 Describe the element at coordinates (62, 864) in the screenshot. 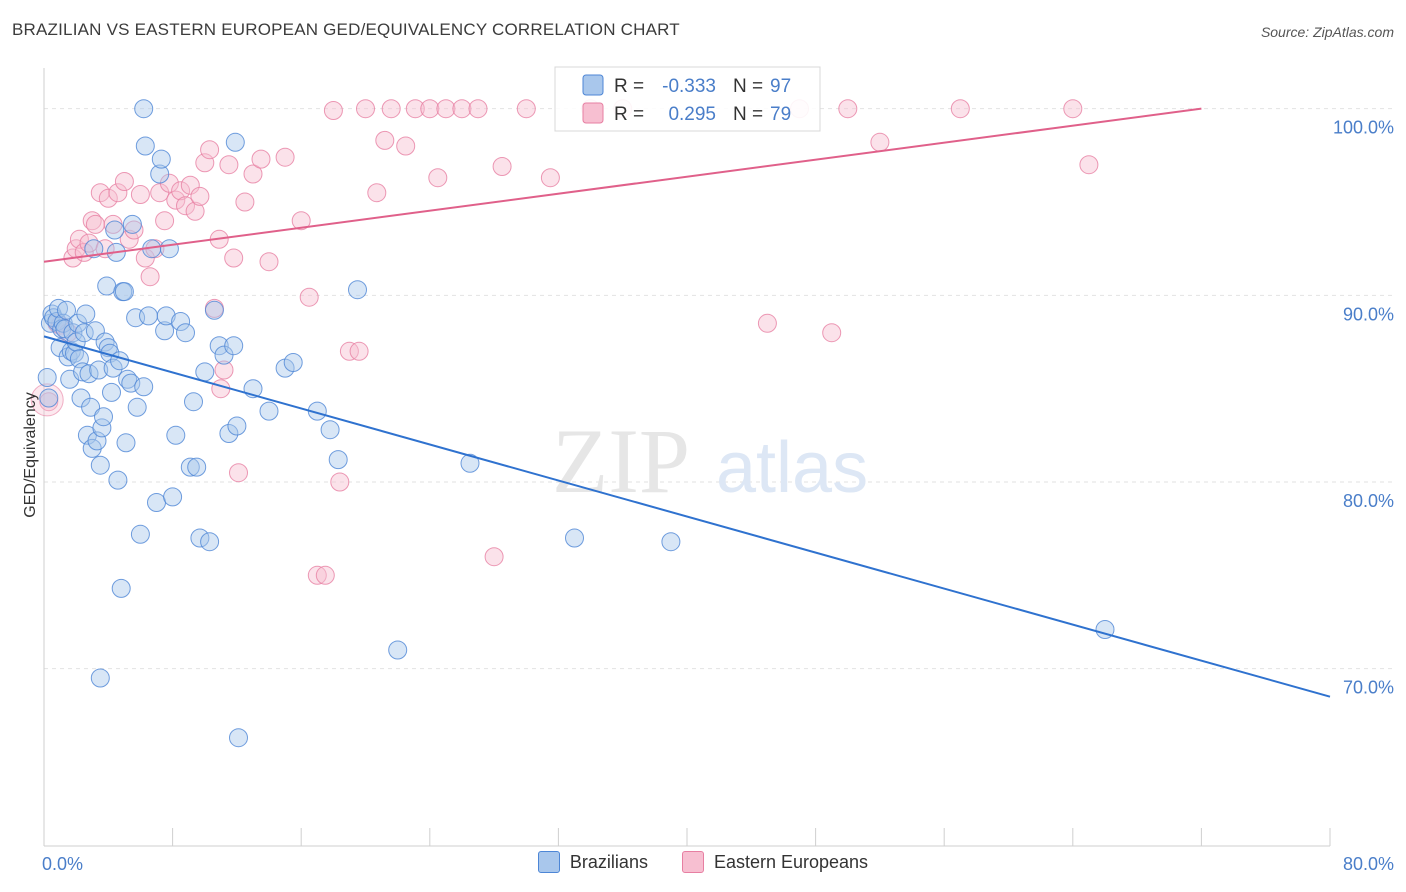

I see `x-tick-label: 0.0%` at that location.